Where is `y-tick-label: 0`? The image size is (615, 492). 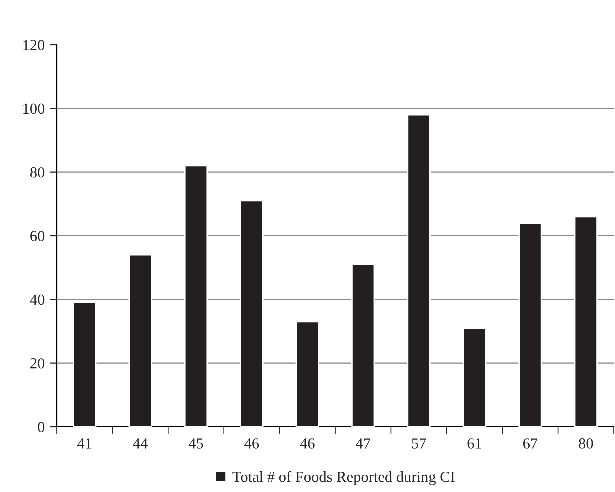
y-tick-label: 0 is located at coordinates (41, 427).